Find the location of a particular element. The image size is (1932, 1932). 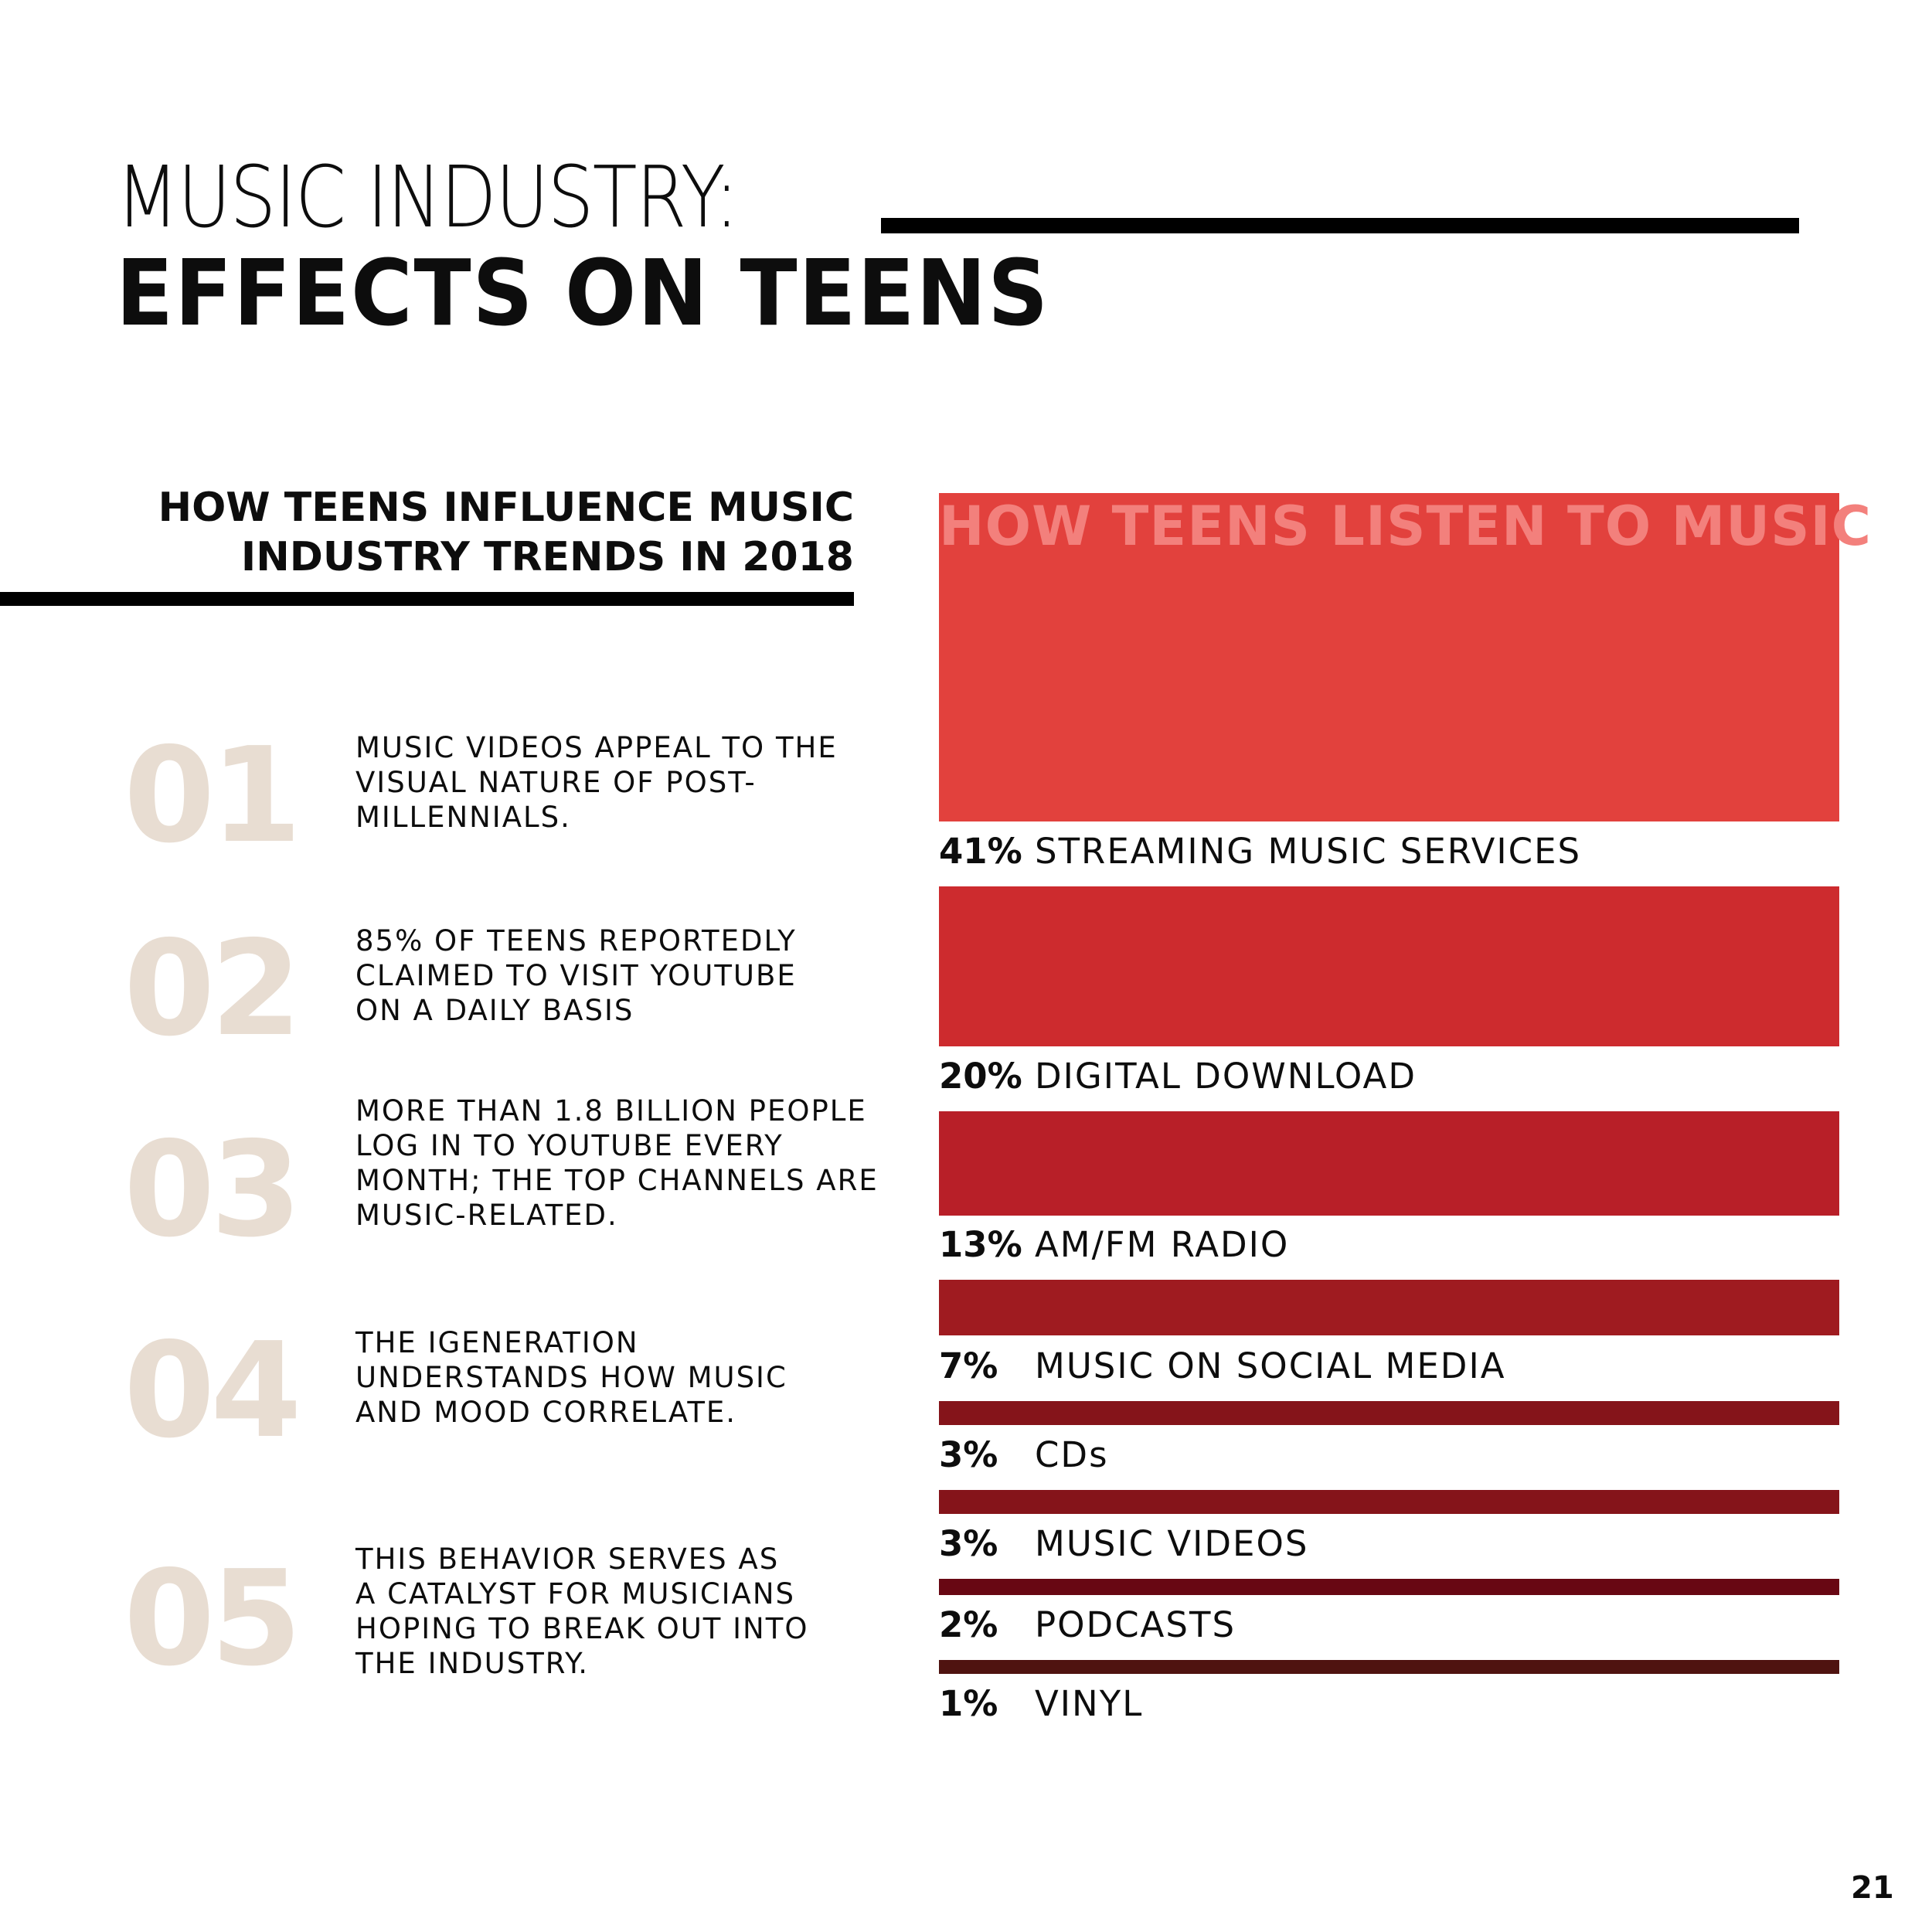

chart-bar-label: 20% DIGITAL DOWNLOAD is located at coordinates (1178, 1077).